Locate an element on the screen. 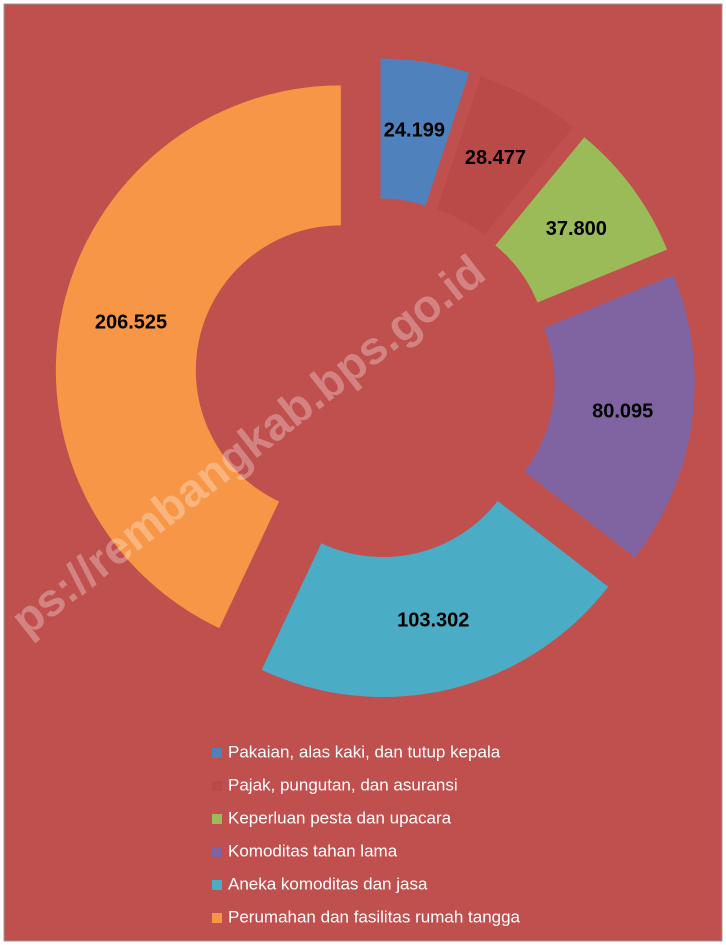 This screenshot has width=726, height=945. data-label: 28.477 is located at coordinates (495, 158).